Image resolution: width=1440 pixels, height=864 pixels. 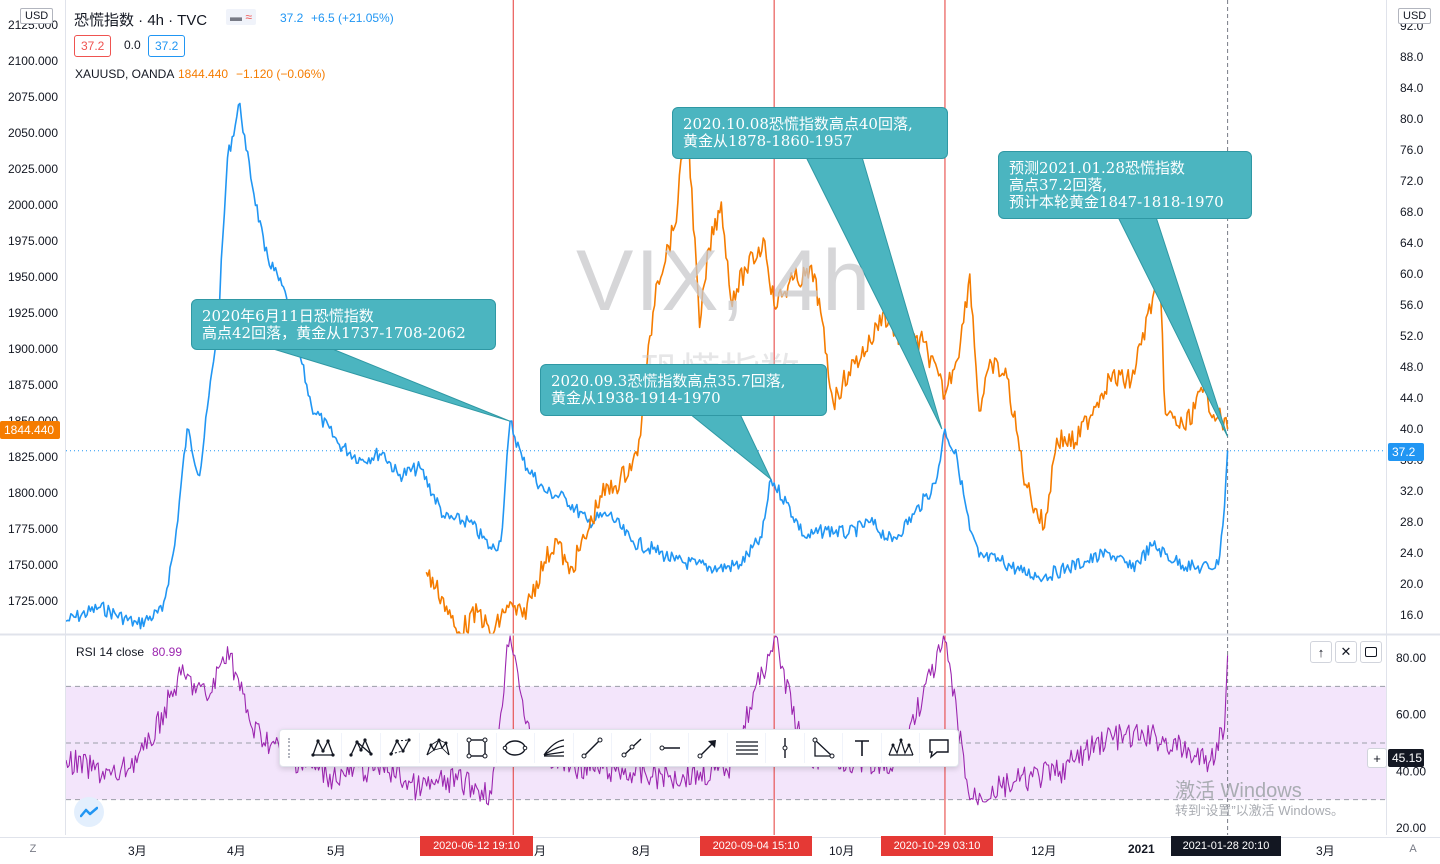 I want to click on time-label-apr: 4月, so click(x=236, y=851).